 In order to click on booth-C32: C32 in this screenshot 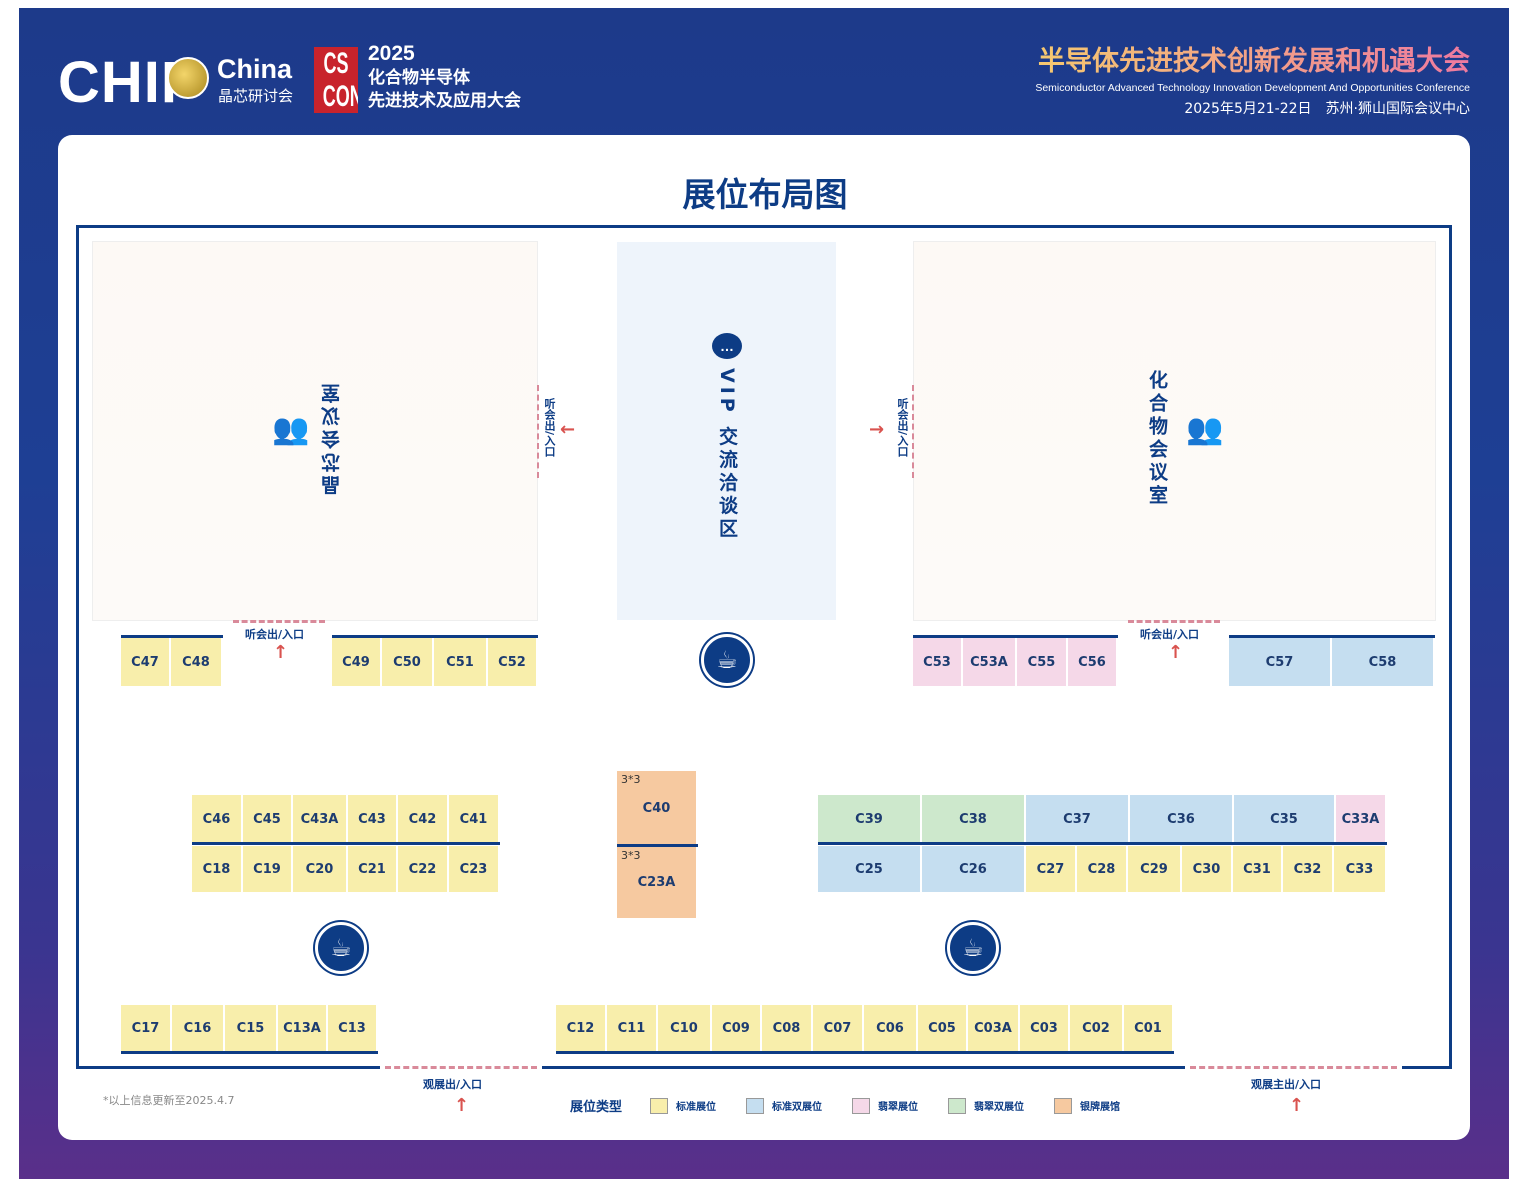, I will do `click(1308, 869)`.